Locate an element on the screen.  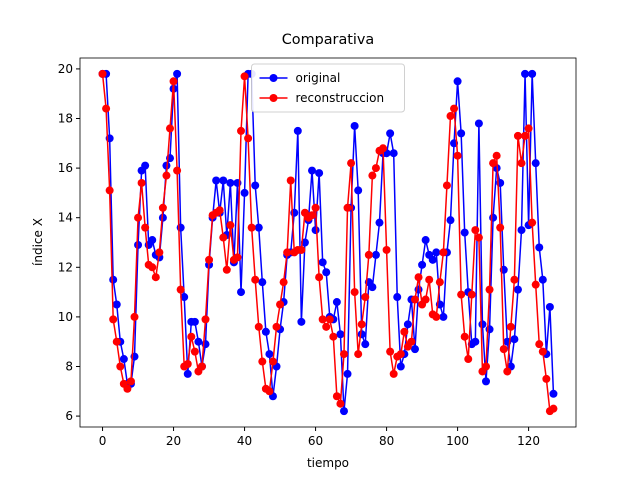
y-axis-label: índice X is located at coordinates (38, 242).